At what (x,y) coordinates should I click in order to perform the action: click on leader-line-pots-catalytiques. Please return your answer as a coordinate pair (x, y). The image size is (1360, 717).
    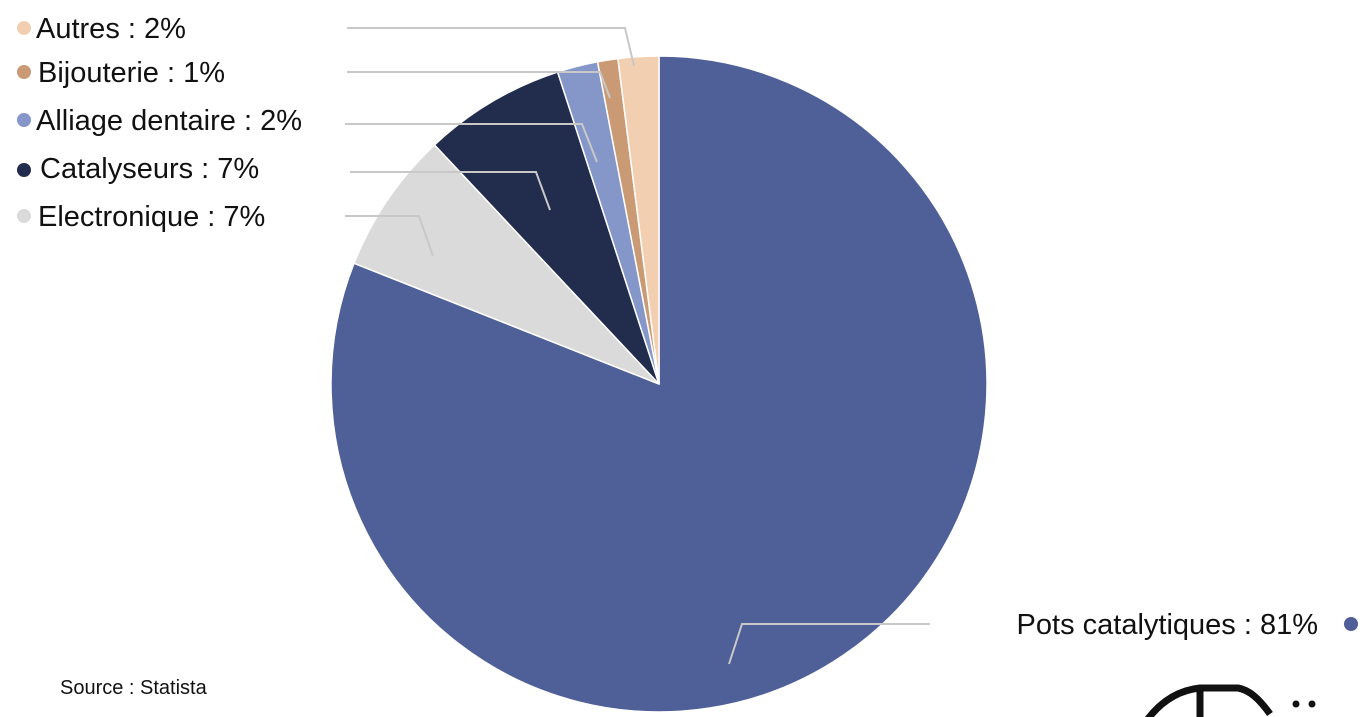
    Looking at the image, I should click on (829, 644).